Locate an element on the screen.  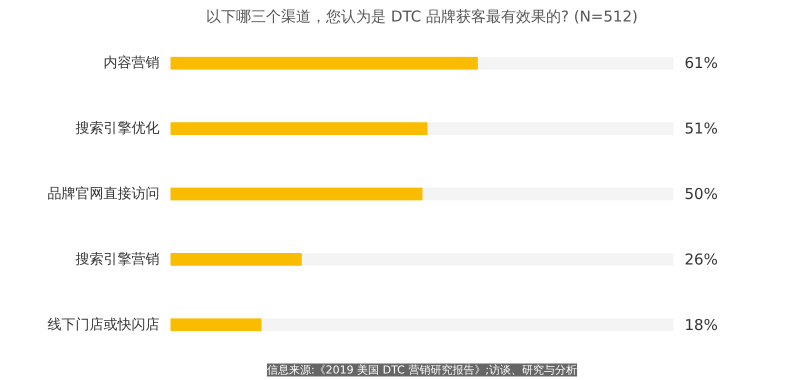
data-label: 51% is located at coordinates (701, 129).